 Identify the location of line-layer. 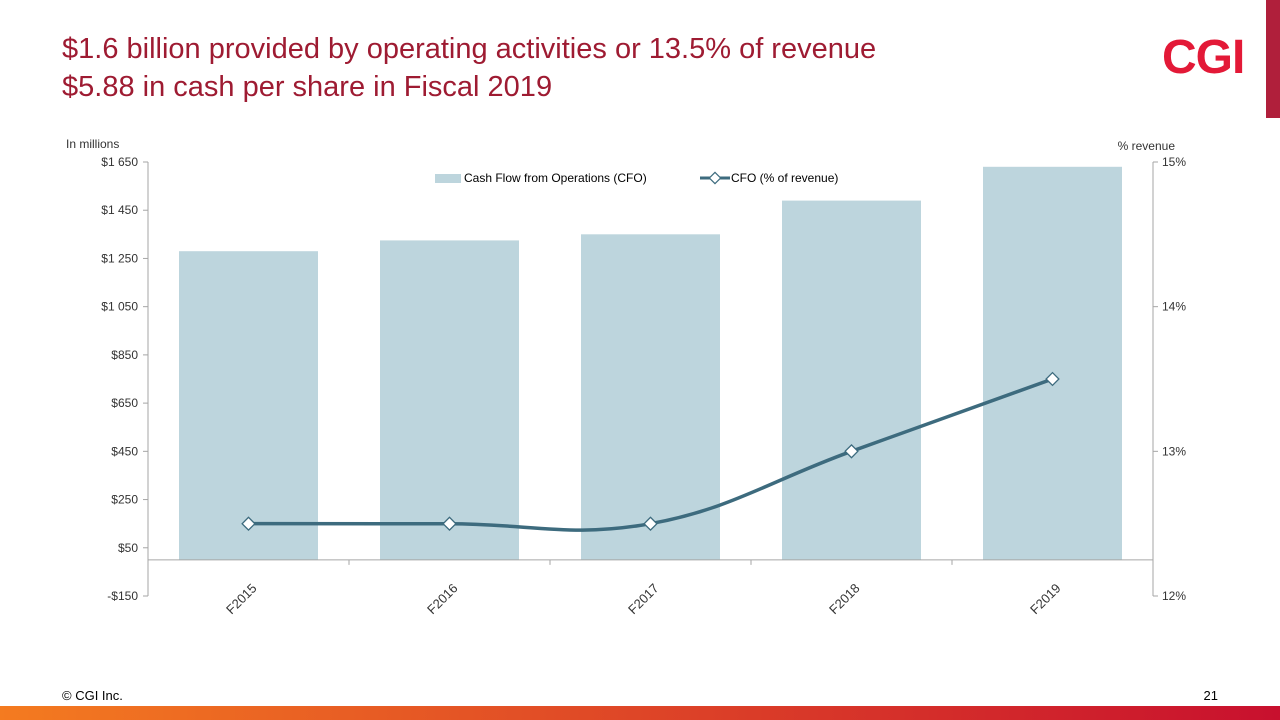
(650, 451).